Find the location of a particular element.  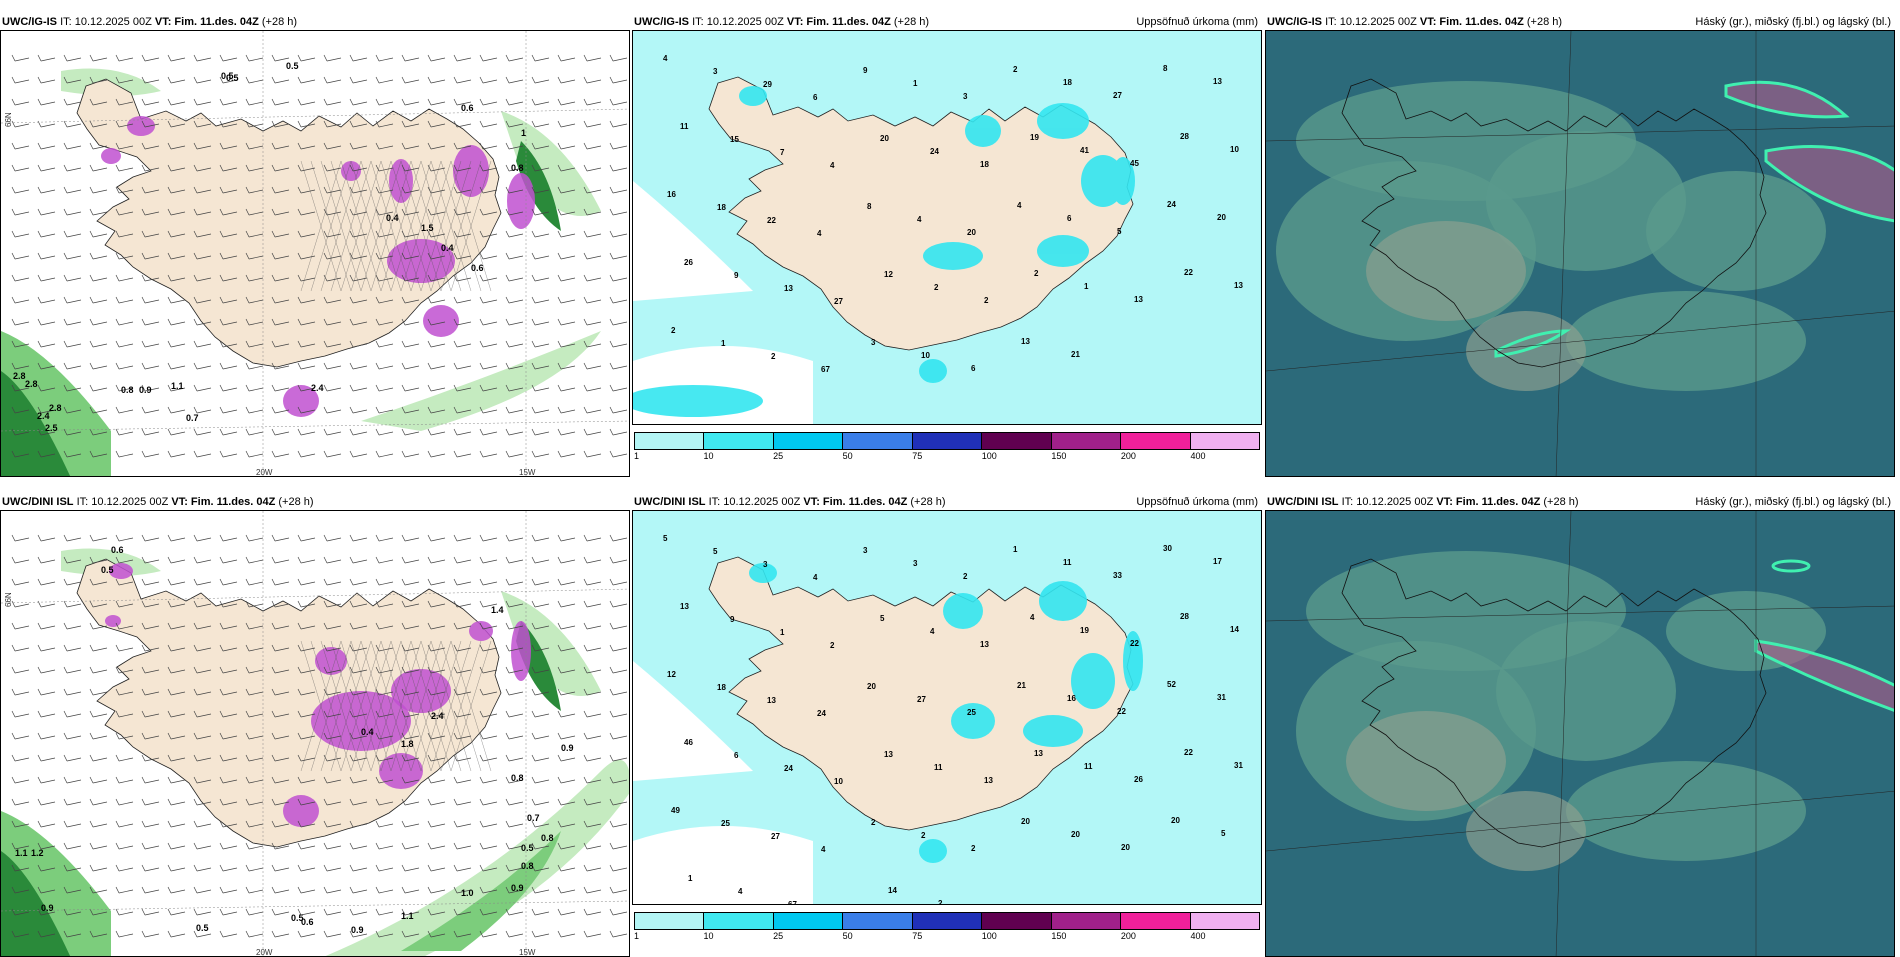

wind-value-label: 0.9 is located at coordinates (517, 888).